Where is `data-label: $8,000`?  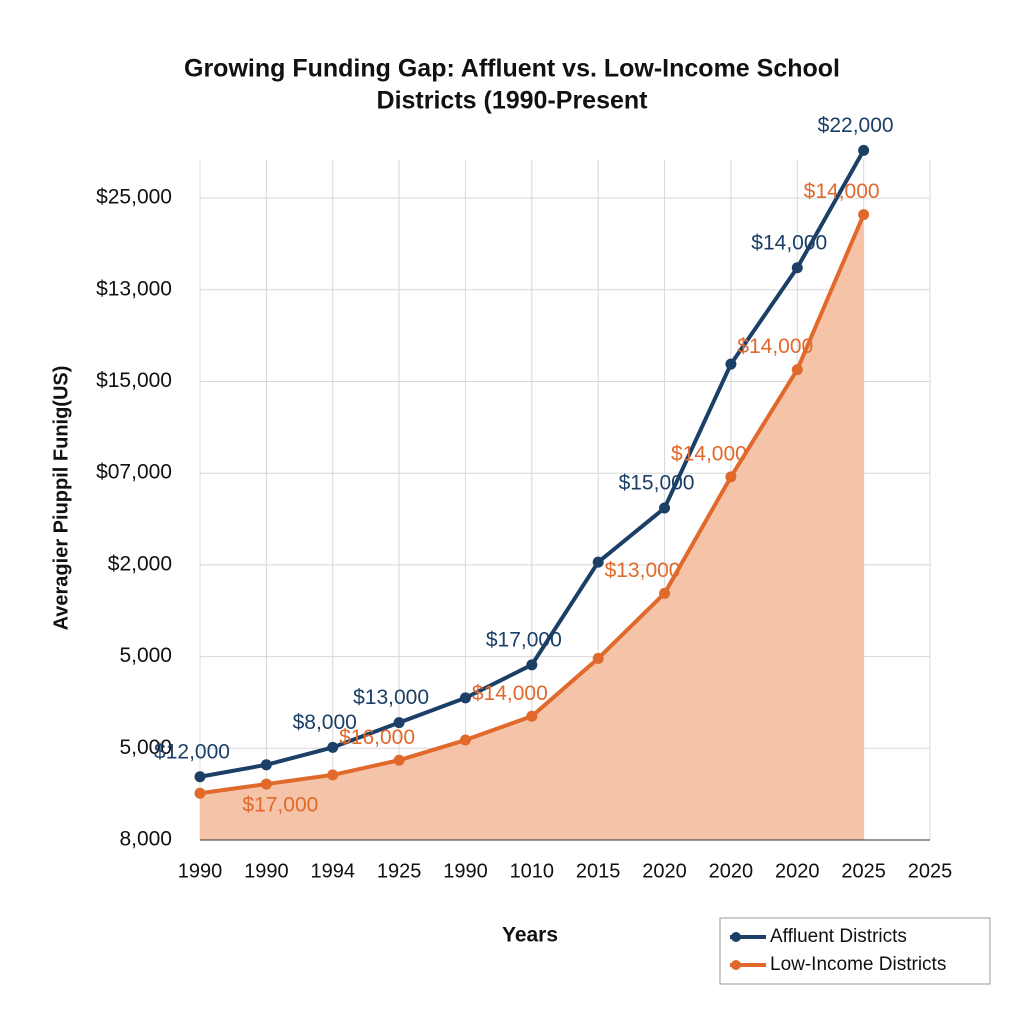
data-label: $8,000 is located at coordinates (325, 722).